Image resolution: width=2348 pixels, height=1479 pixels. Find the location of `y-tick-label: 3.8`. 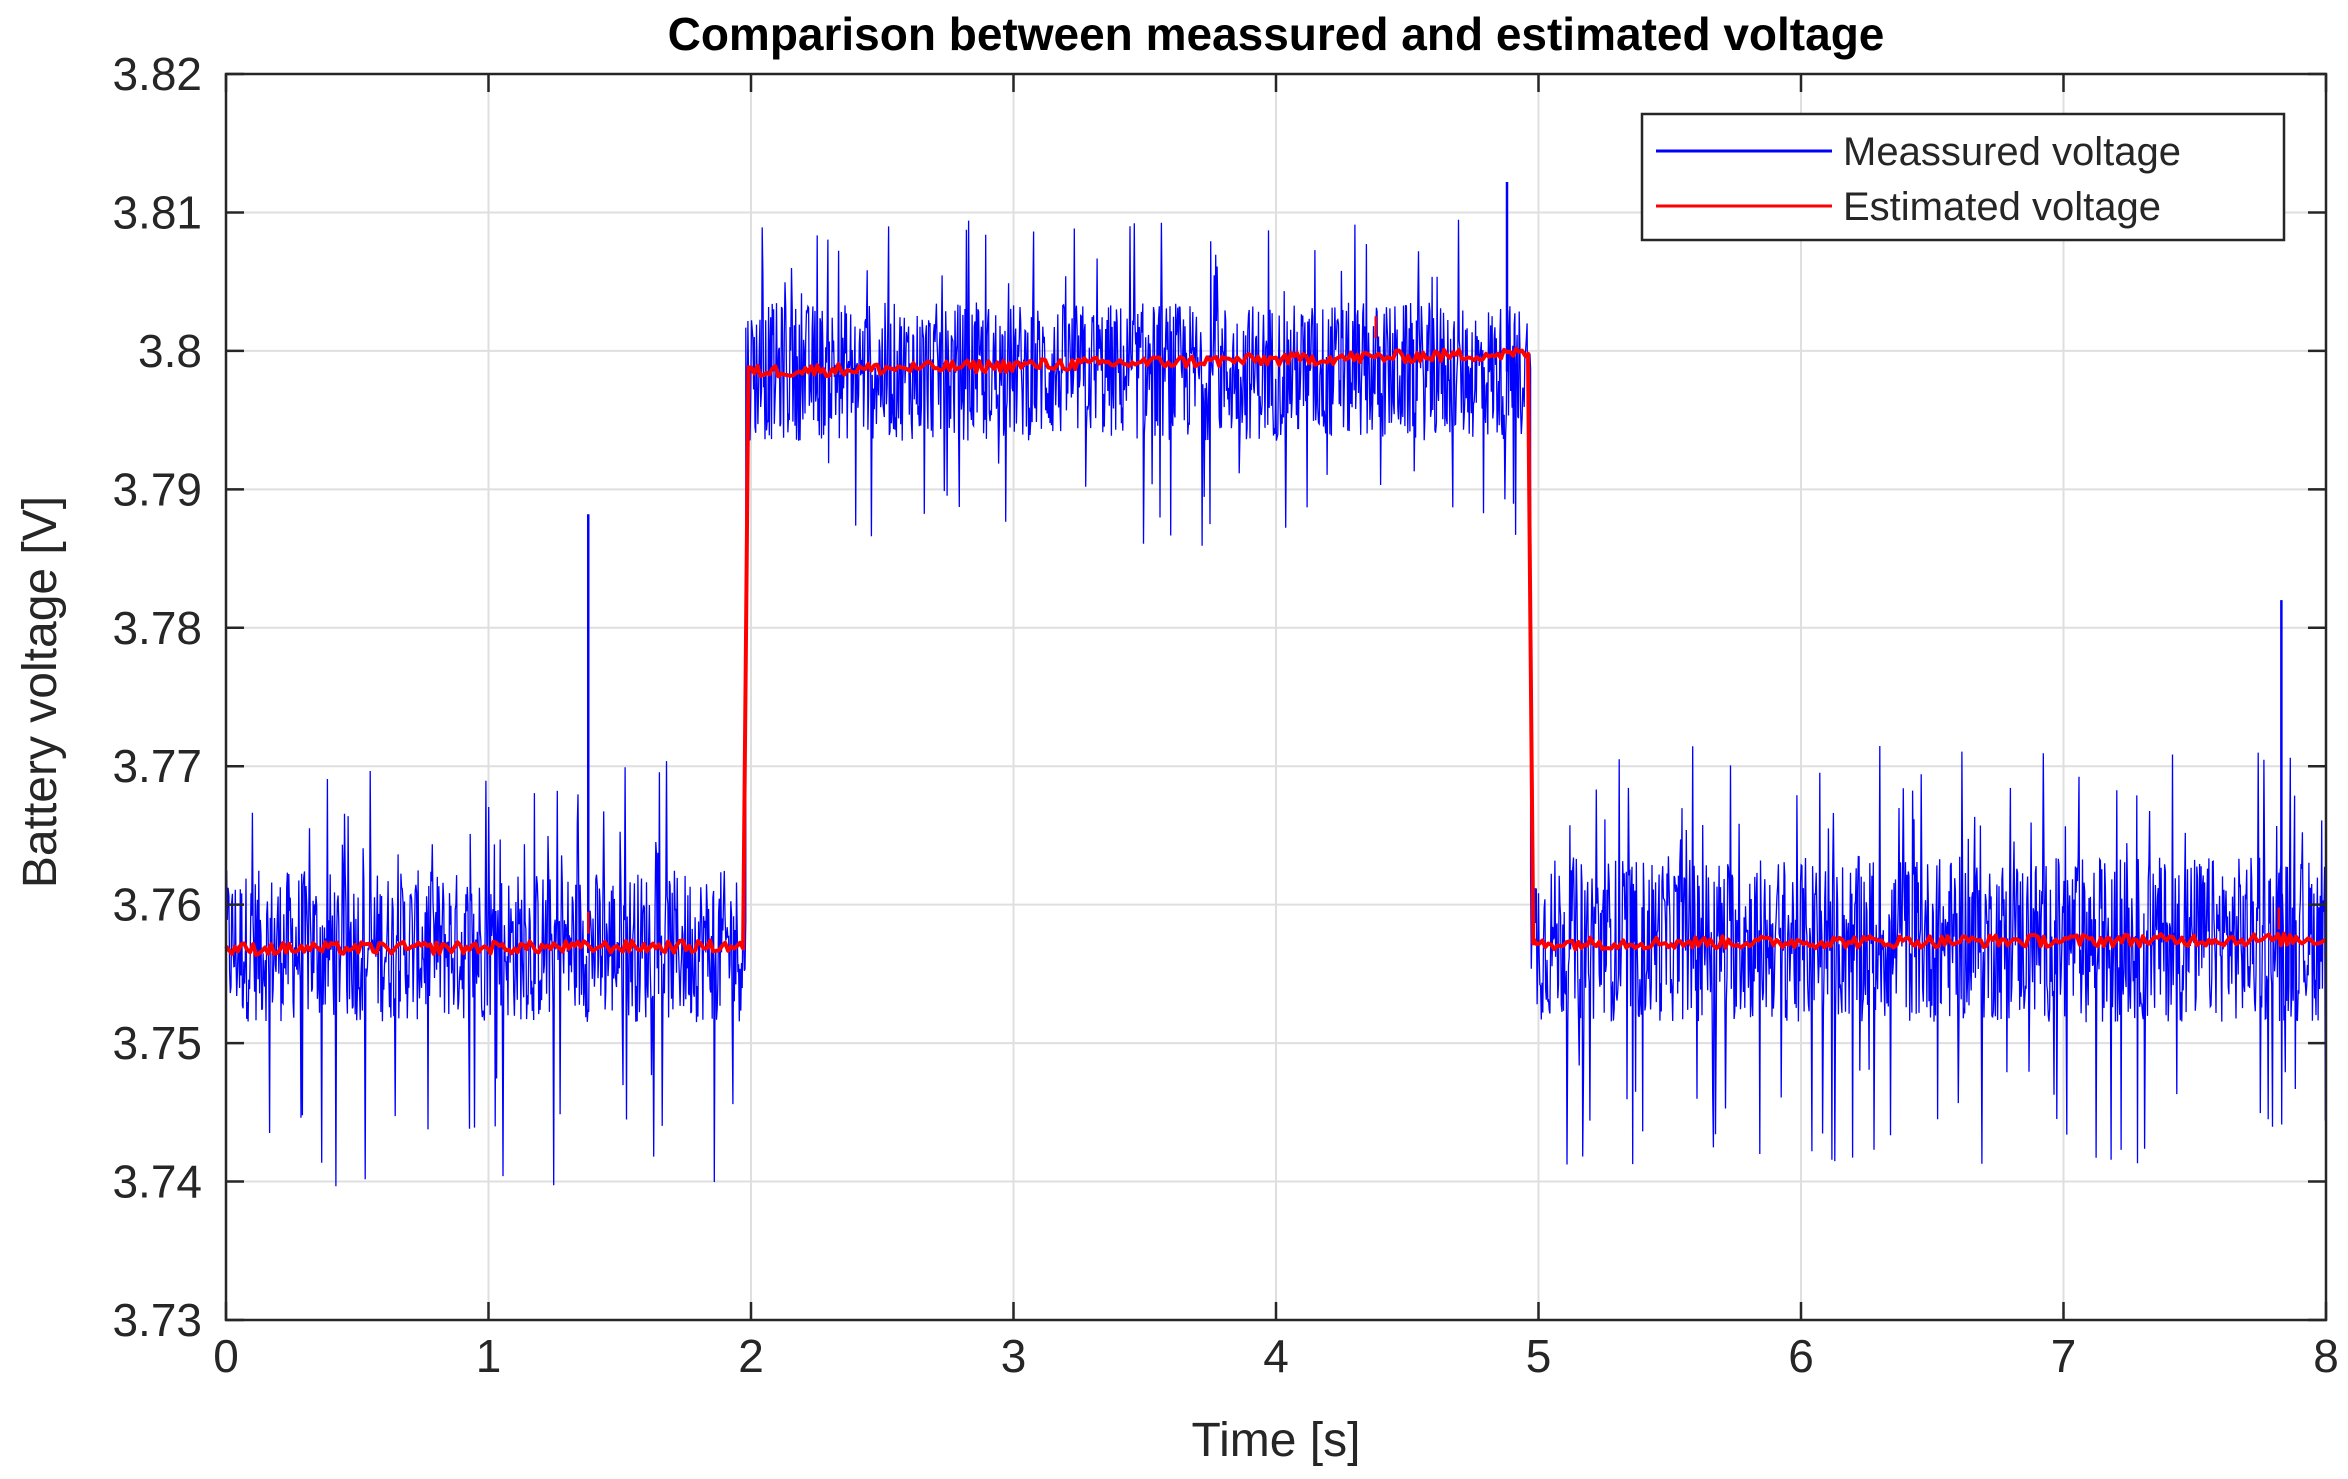

y-tick-label: 3.8 is located at coordinates (170, 351).